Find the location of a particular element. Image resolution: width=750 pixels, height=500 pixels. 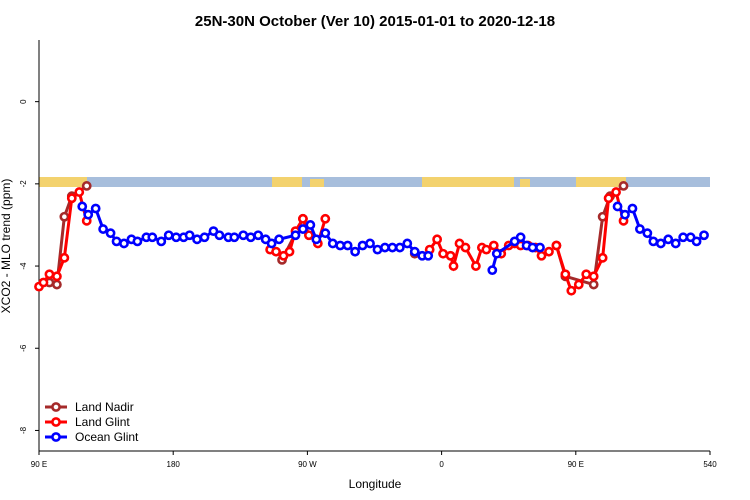

ocean-band is located at coordinates (374, 182).